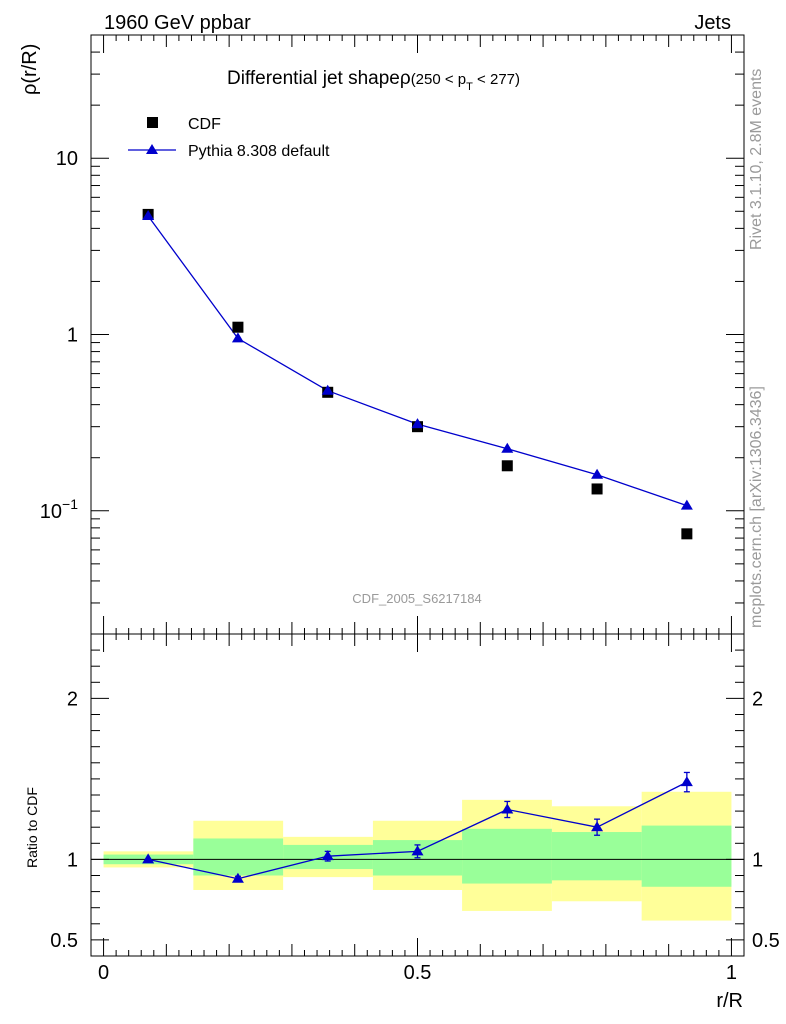 This screenshot has width=786, height=1024. What do you see at coordinates (152, 149) in the screenshot?
I see `legend-pythia-marker` at bounding box center [152, 149].